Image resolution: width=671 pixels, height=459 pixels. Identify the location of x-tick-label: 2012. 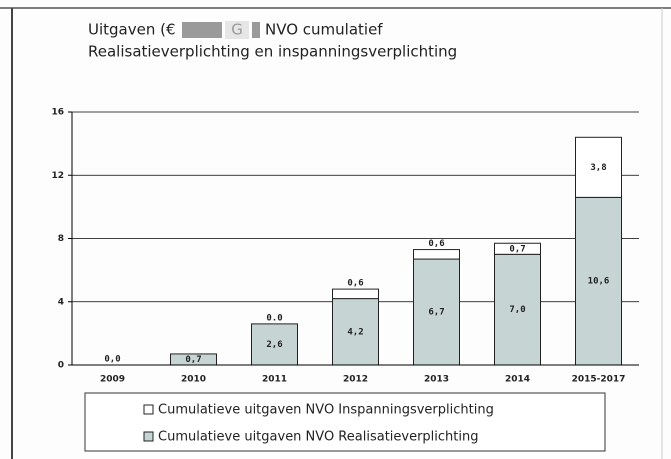
(355, 380).